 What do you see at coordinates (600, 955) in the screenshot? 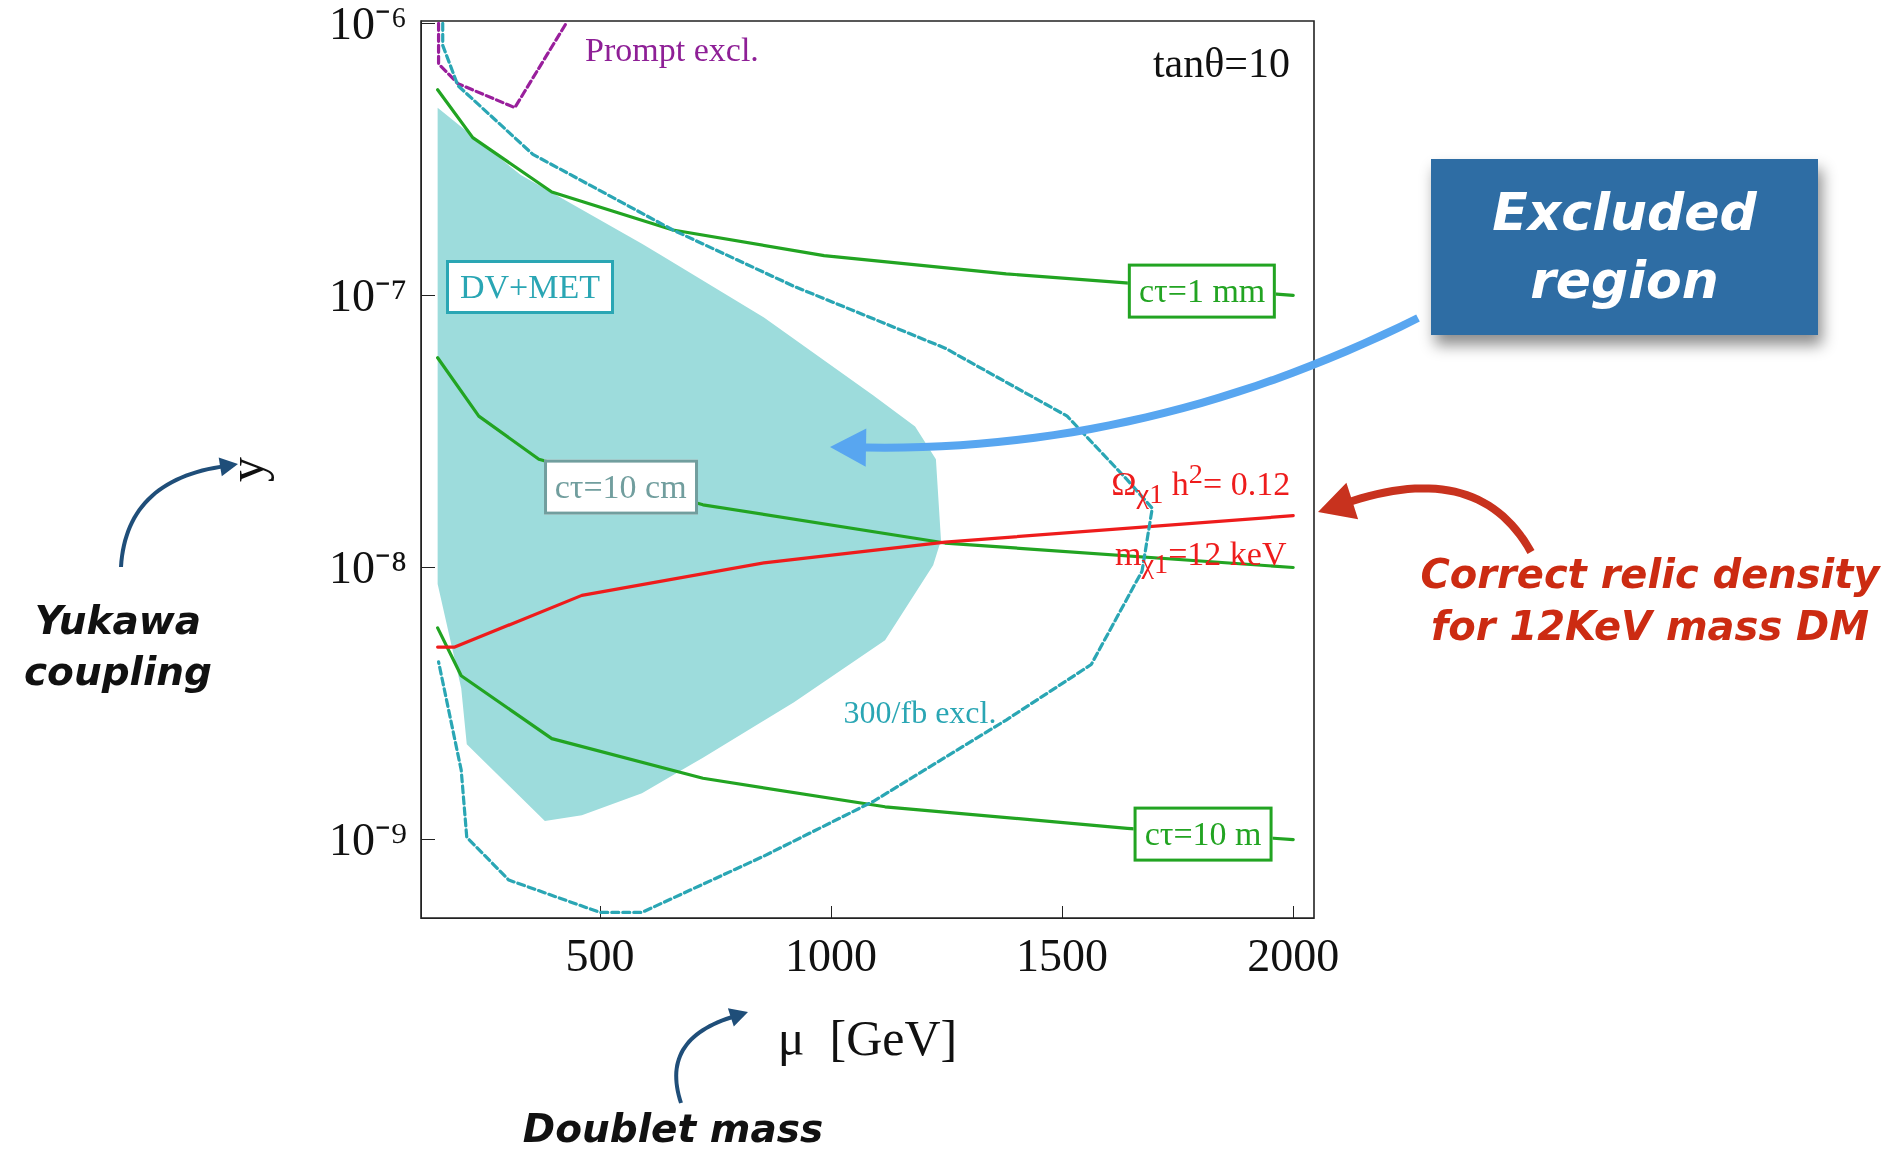
I see `x-tick-label: 500` at bounding box center [600, 955].